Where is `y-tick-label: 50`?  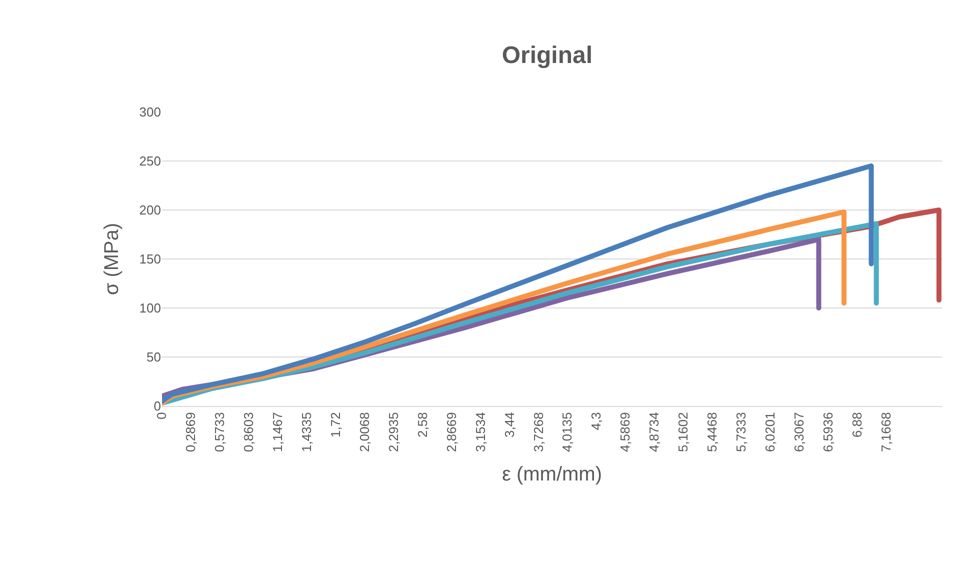
y-tick-label: 50 is located at coordinates (153, 357).